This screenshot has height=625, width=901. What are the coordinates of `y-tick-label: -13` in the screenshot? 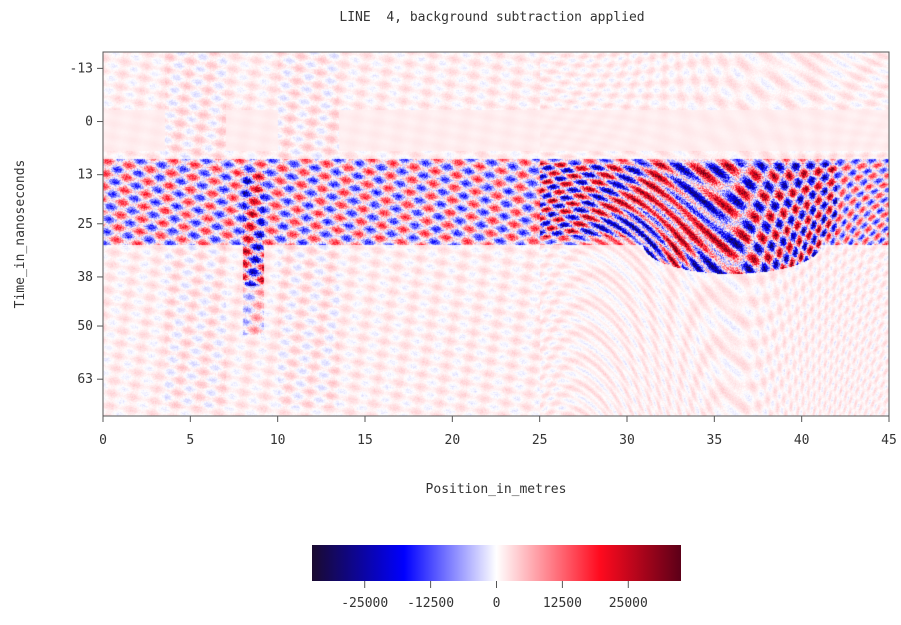 It's located at (81, 68).